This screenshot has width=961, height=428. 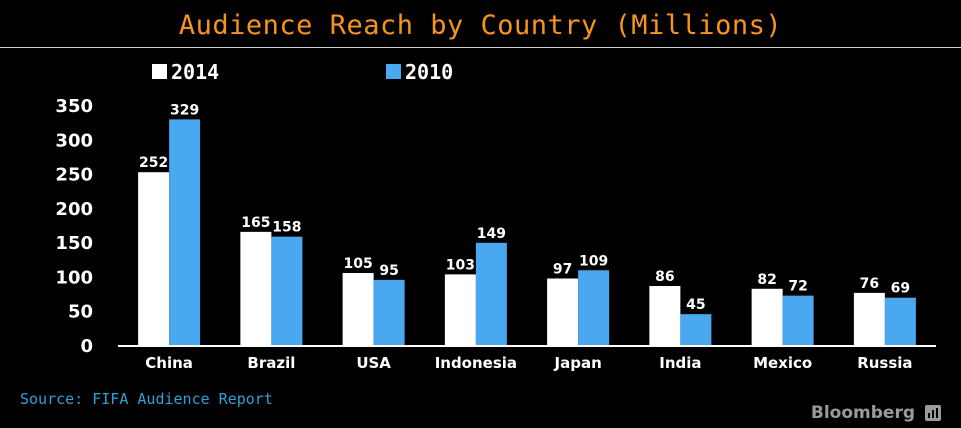 I want to click on legend-label-2010: 2010, so click(x=429, y=72).